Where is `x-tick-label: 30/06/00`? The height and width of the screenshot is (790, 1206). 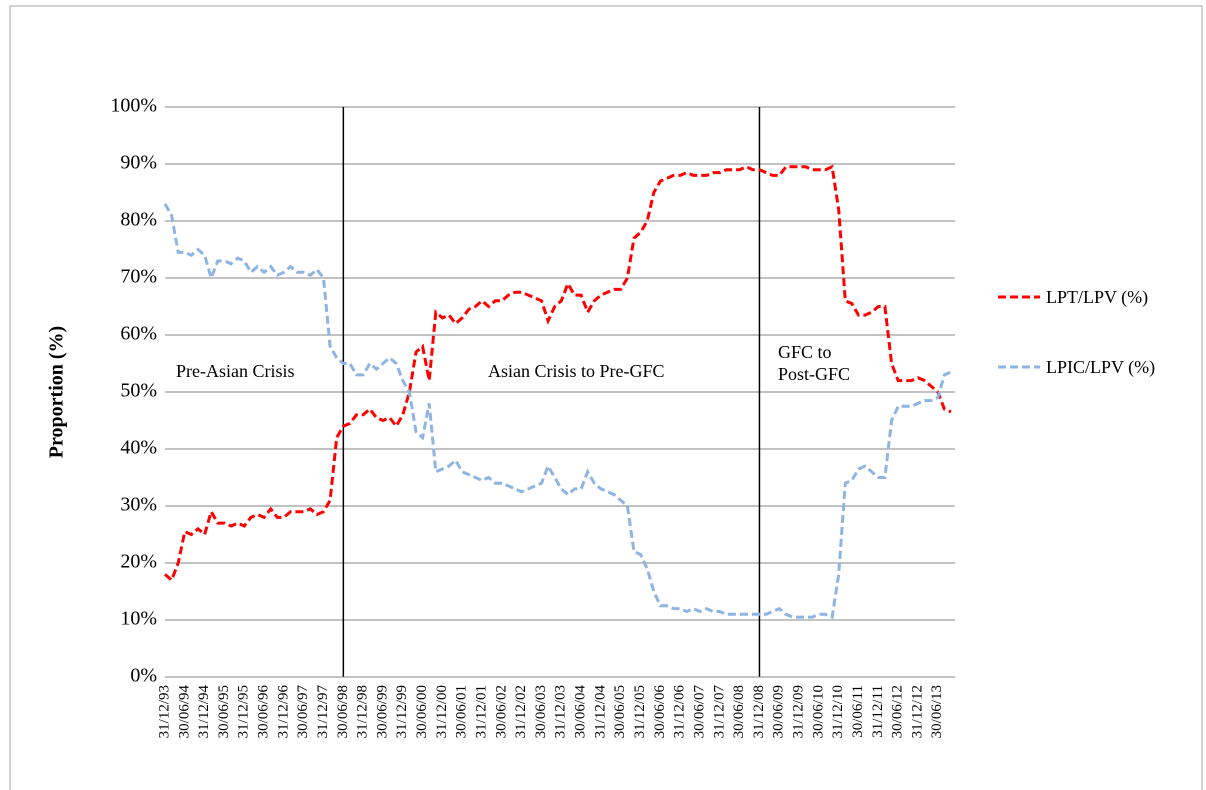
x-tick-label: 30/06/00 is located at coordinates (422, 711).